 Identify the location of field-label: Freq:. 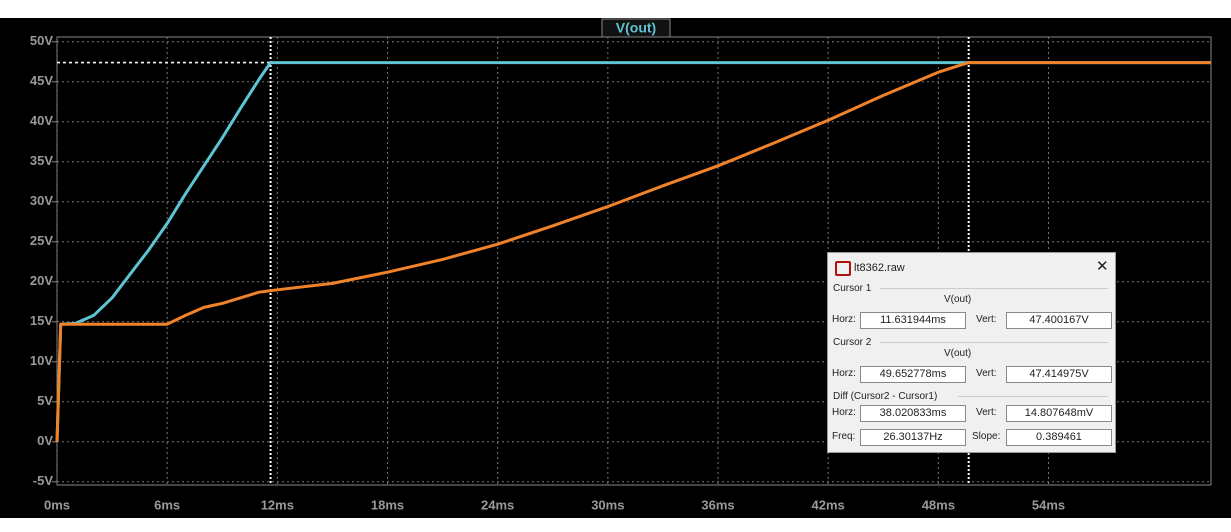
(844, 436).